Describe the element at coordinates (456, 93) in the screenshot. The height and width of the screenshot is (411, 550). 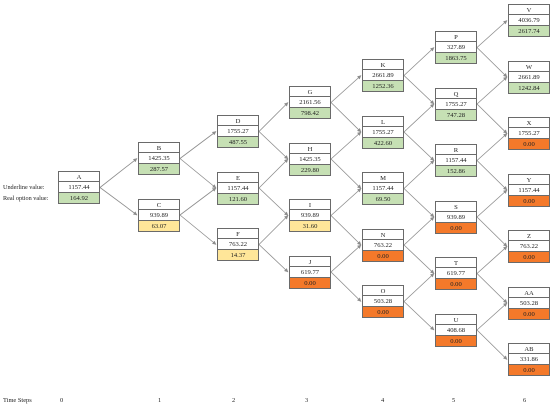
I see `node-name: Q` at that location.